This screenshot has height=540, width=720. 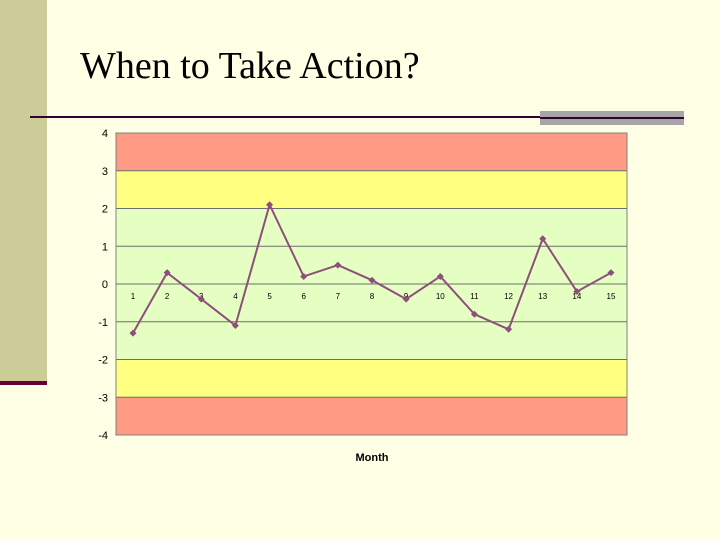 I want to click on x-tick-label: 15, so click(x=611, y=296).